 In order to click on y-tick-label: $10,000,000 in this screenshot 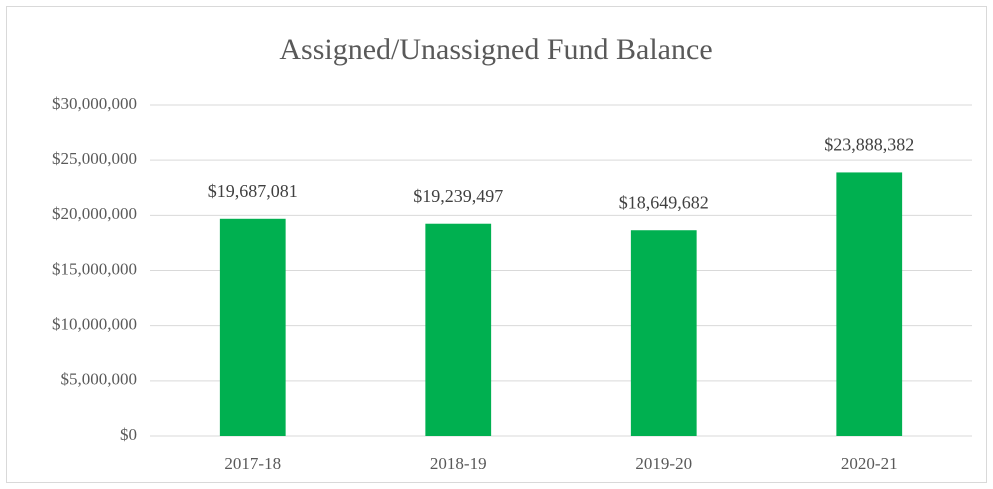, I will do `click(94, 324)`.